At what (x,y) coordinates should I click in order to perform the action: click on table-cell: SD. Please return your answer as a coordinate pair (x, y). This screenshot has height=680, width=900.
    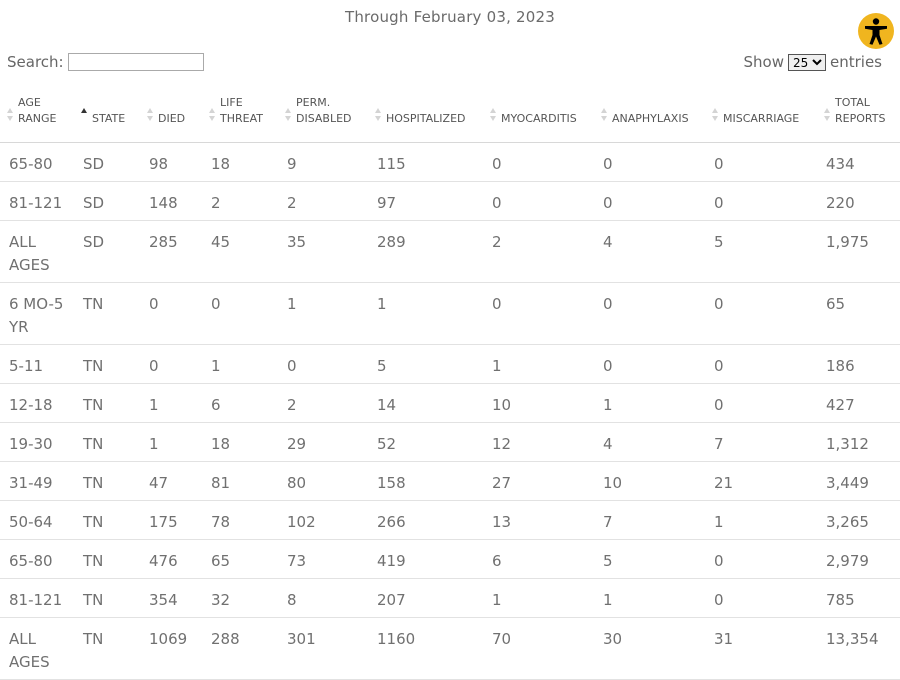
    Looking at the image, I should click on (107, 251).